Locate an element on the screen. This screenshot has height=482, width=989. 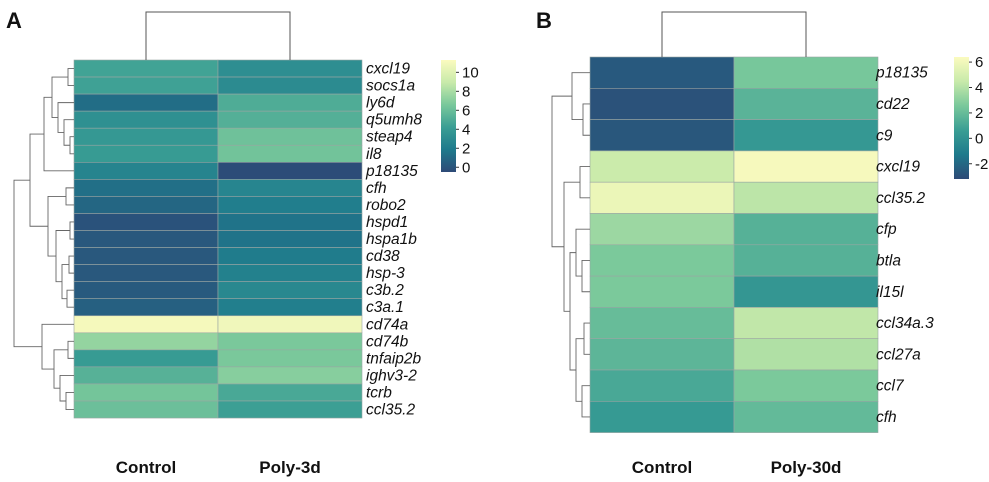
row-label: steap4 is located at coordinates (389, 137).